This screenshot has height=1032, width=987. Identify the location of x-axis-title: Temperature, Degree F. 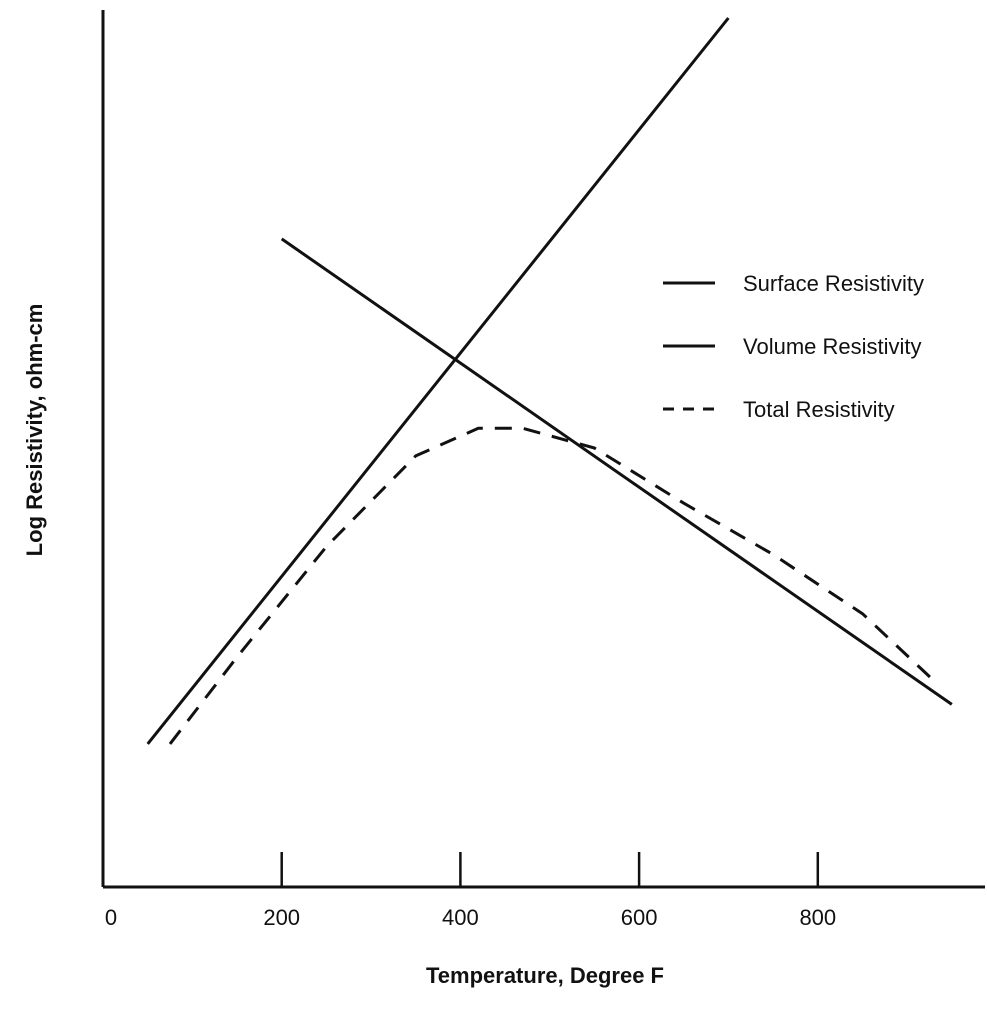
(545, 975).